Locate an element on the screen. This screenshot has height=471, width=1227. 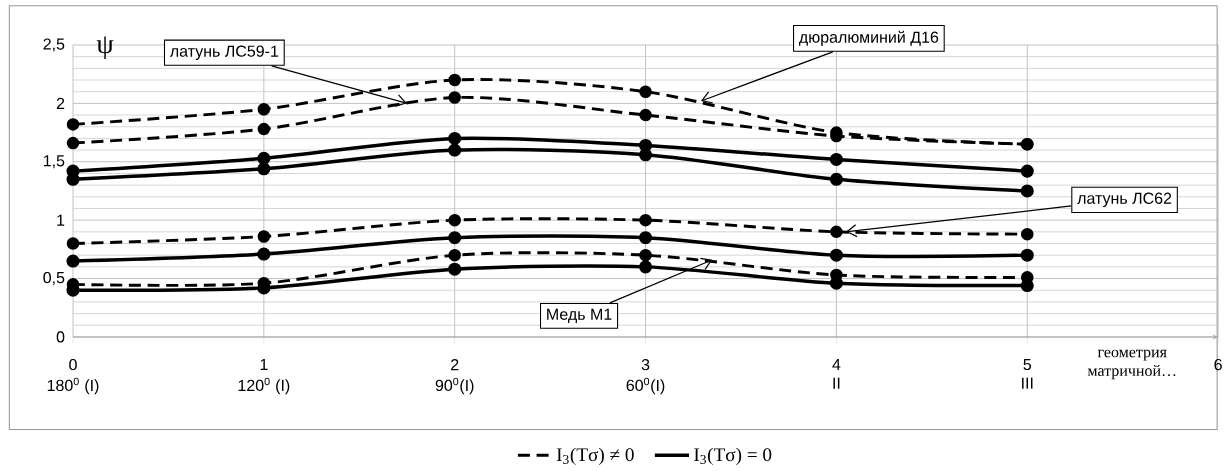
x-tick-label: 3 is located at coordinates (645, 365).